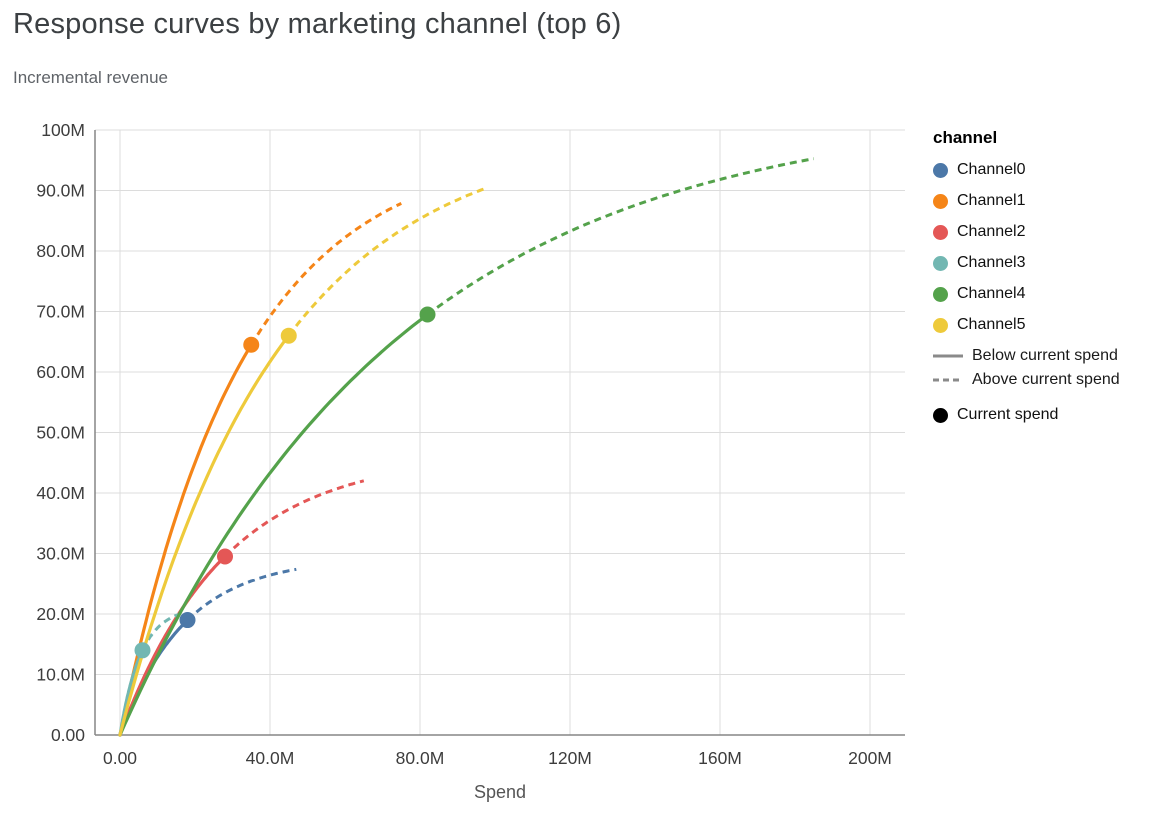 The width and height of the screenshot is (1164, 814). What do you see at coordinates (870, 758) in the screenshot?
I see `x-tick-label: 200M` at bounding box center [870, 758].